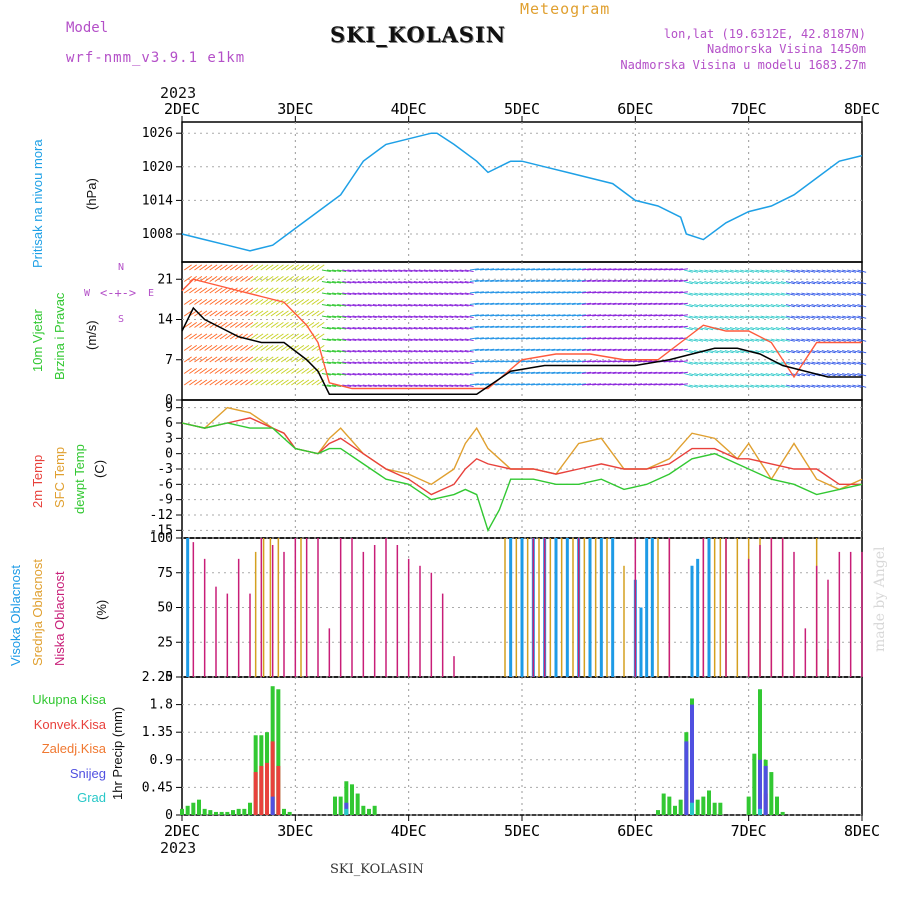 Image resolution: width=900 pixels, height=900 pixels. Describe the element at coordinates (346, 811) in the screenshot. I see `precip-graupel-bar` at that location.